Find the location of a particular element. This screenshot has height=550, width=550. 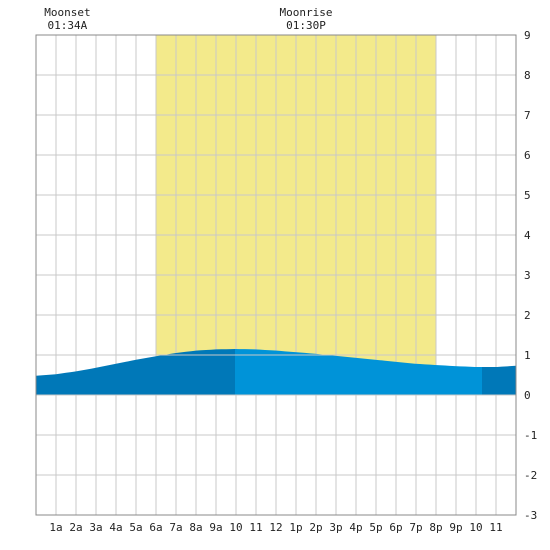

y-tick-label: -2 is located at coordinates (530, 475).